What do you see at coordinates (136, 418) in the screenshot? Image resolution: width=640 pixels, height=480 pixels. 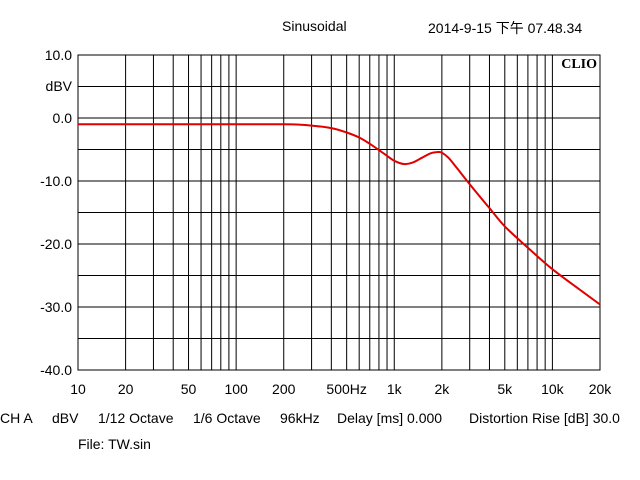 I see `smoothing-indicator: 1/12 Octave` at bounding box center [136, 418].